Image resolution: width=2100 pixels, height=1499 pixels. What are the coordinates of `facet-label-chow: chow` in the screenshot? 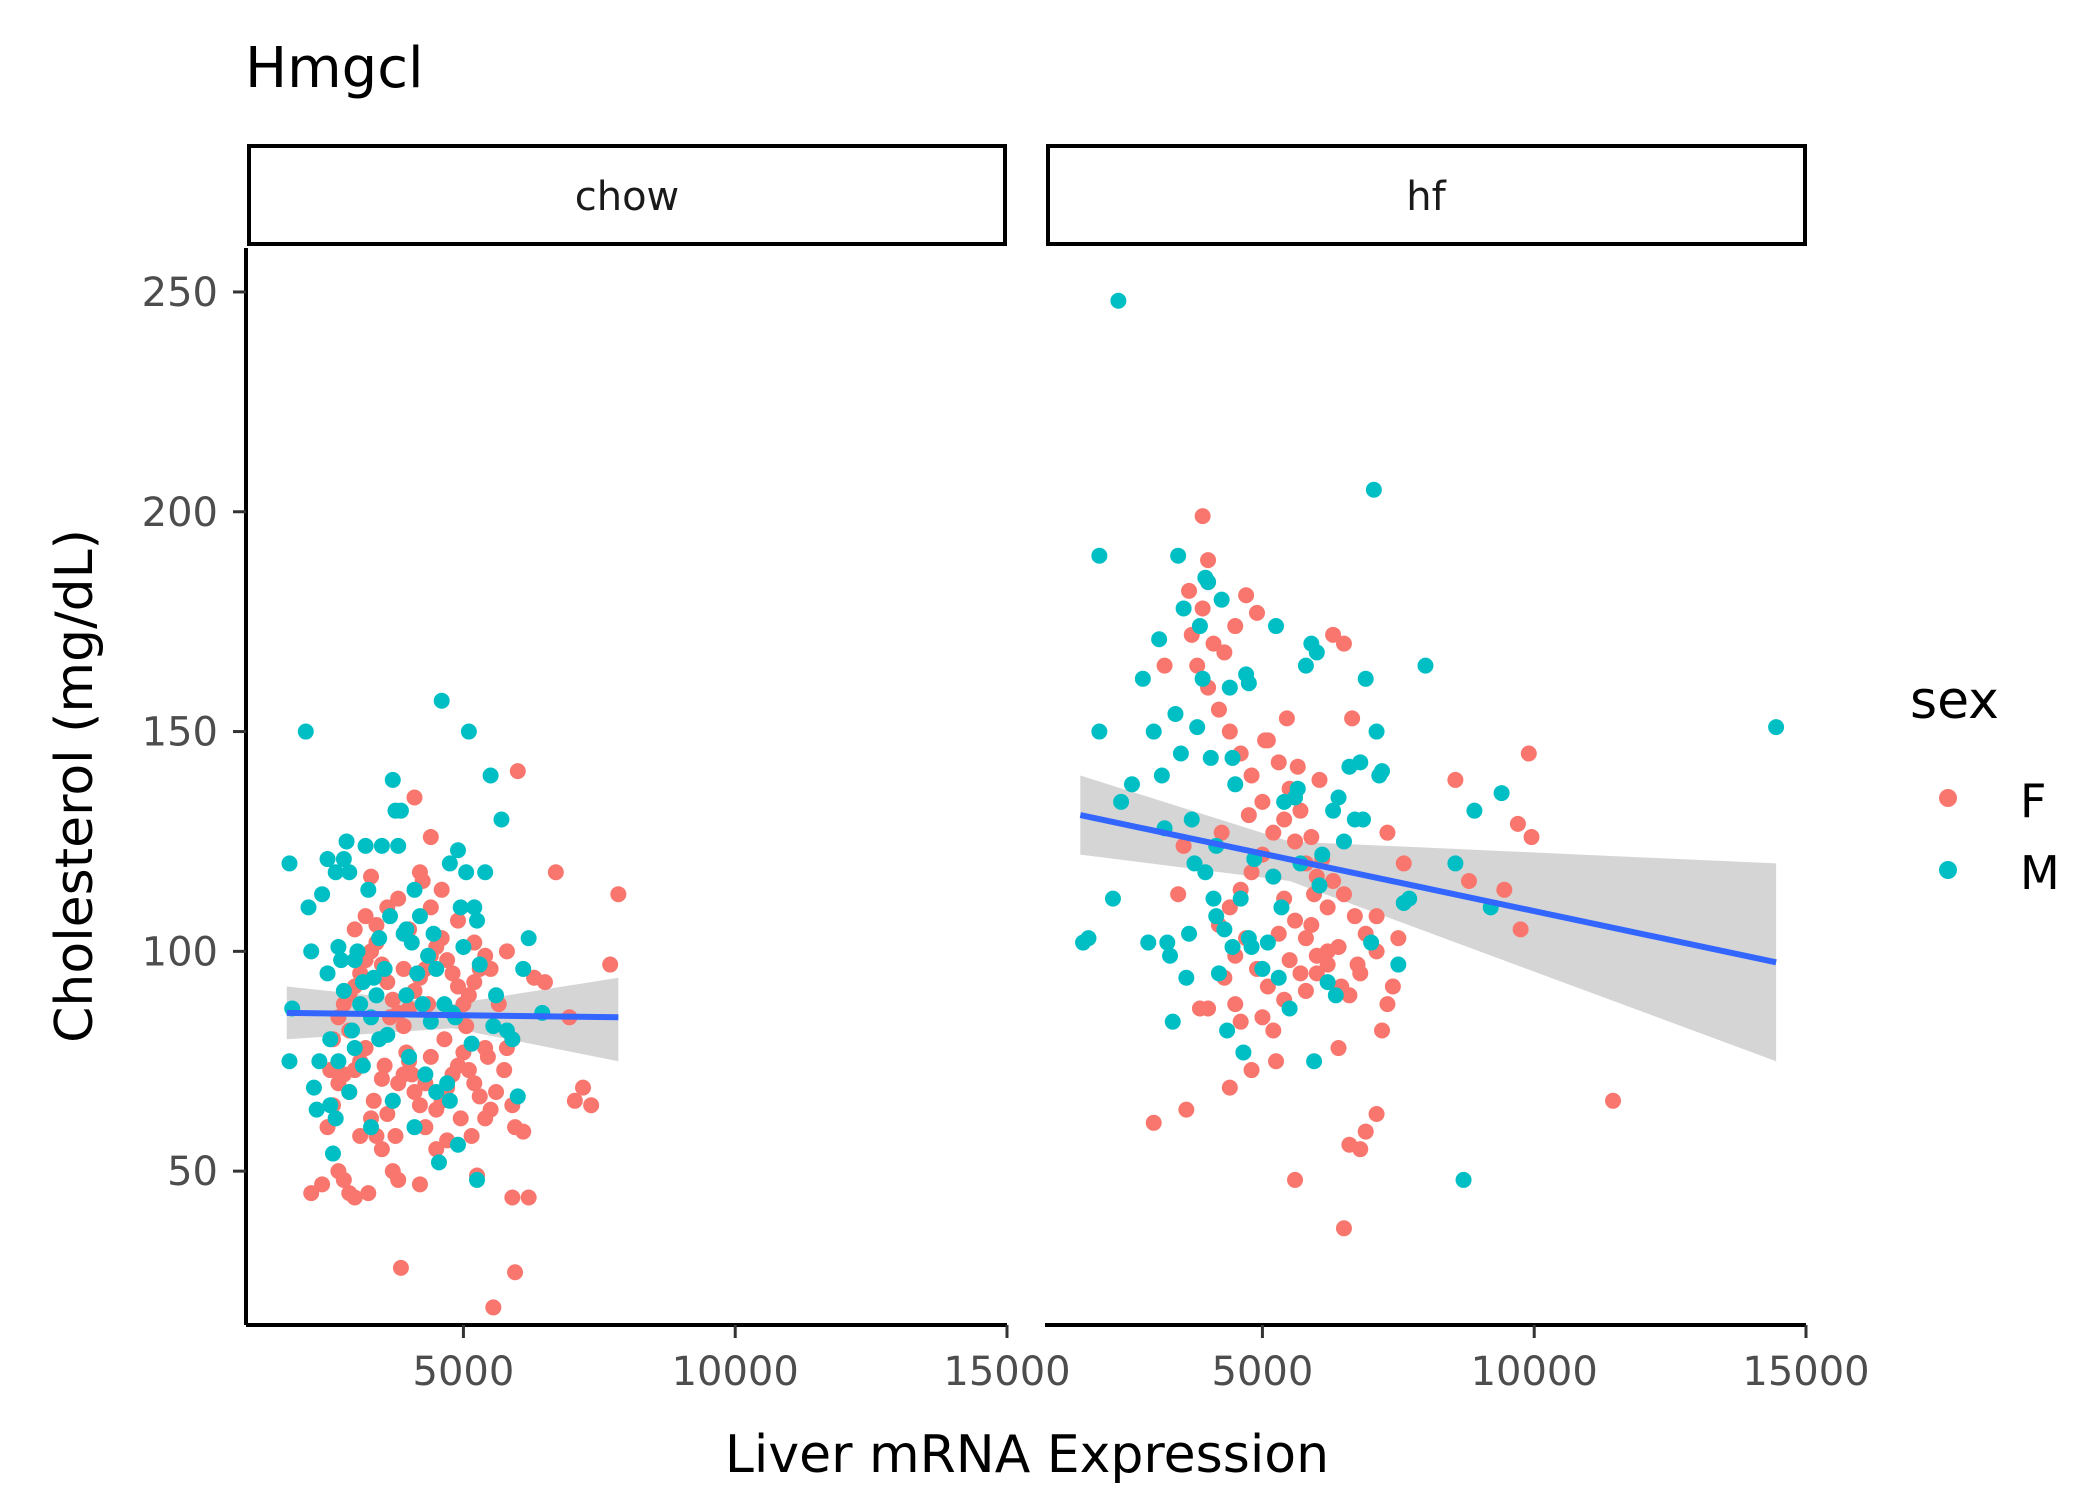 It's located at (627, 197).